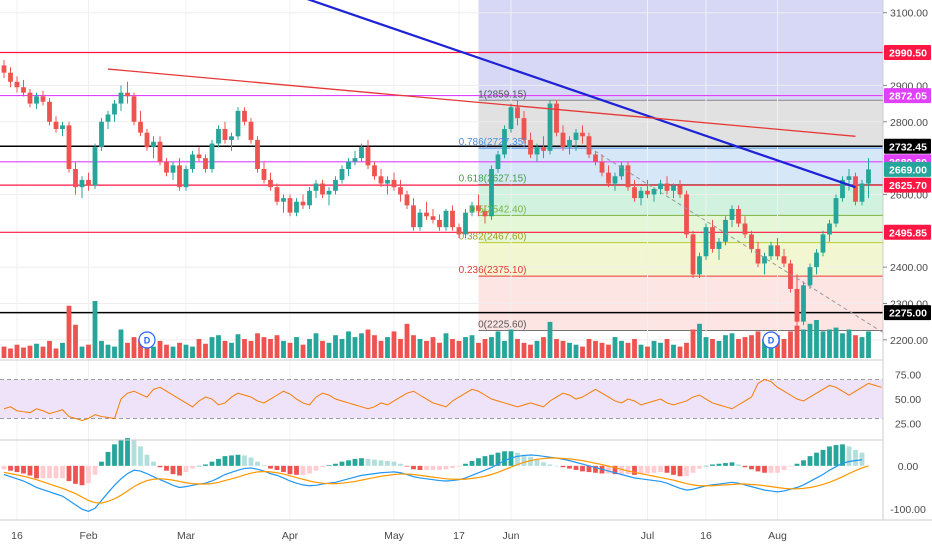 This screenshot has height=550, width=932. I want to click on macd-line, so click(433, 483).